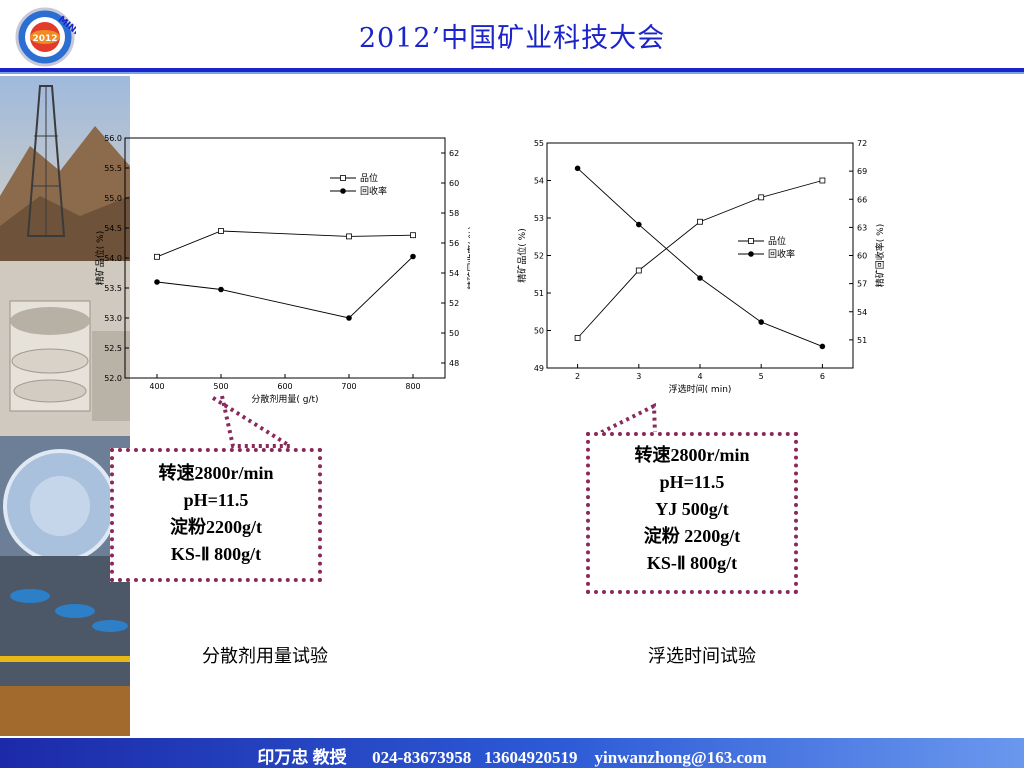 This screenshot has height=768, width=1024. What do you see at coordinates (692, 536) in the screenshot?
I see `callout-line: 淀粉 2200g/t` at bounding box center [692, 536].